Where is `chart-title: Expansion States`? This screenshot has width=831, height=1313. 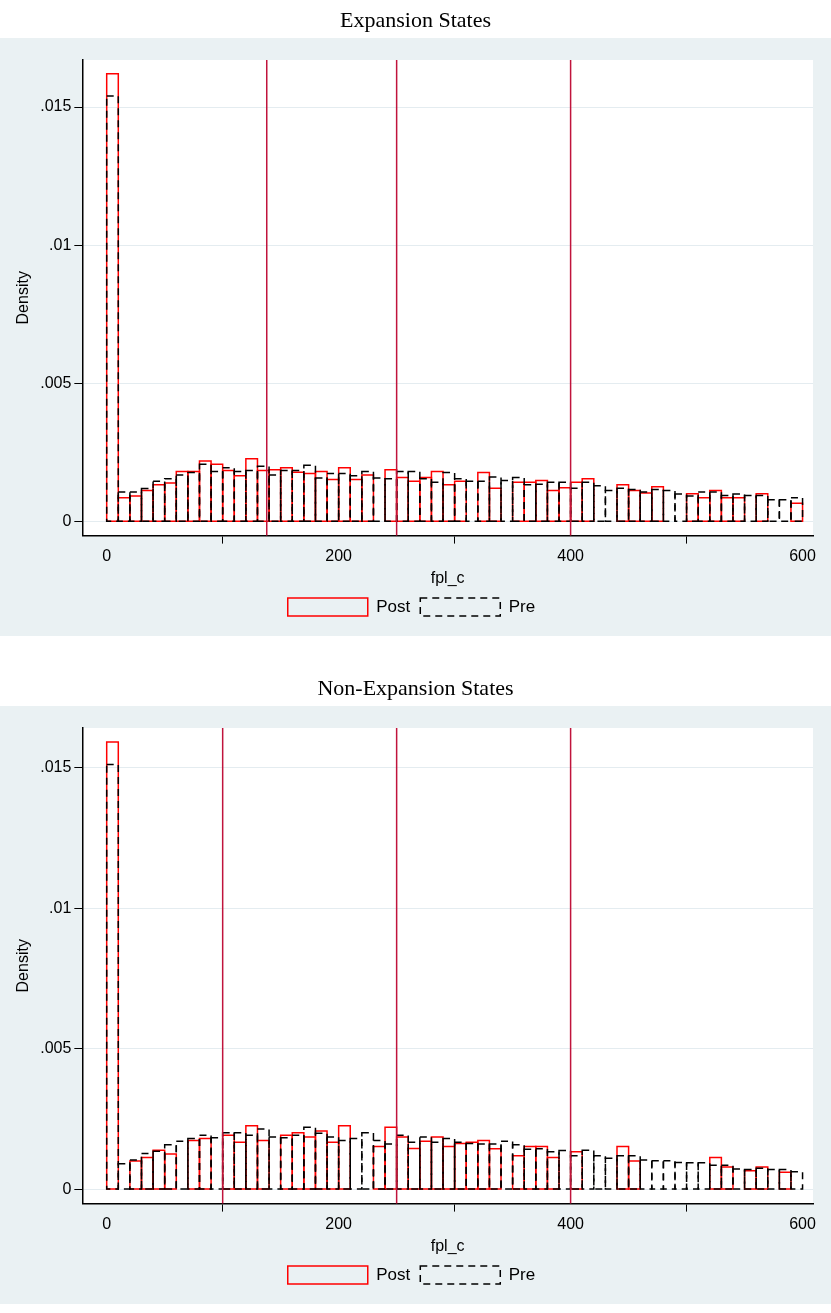 chart-title: Expansion States is located at coordinates (415, 20).